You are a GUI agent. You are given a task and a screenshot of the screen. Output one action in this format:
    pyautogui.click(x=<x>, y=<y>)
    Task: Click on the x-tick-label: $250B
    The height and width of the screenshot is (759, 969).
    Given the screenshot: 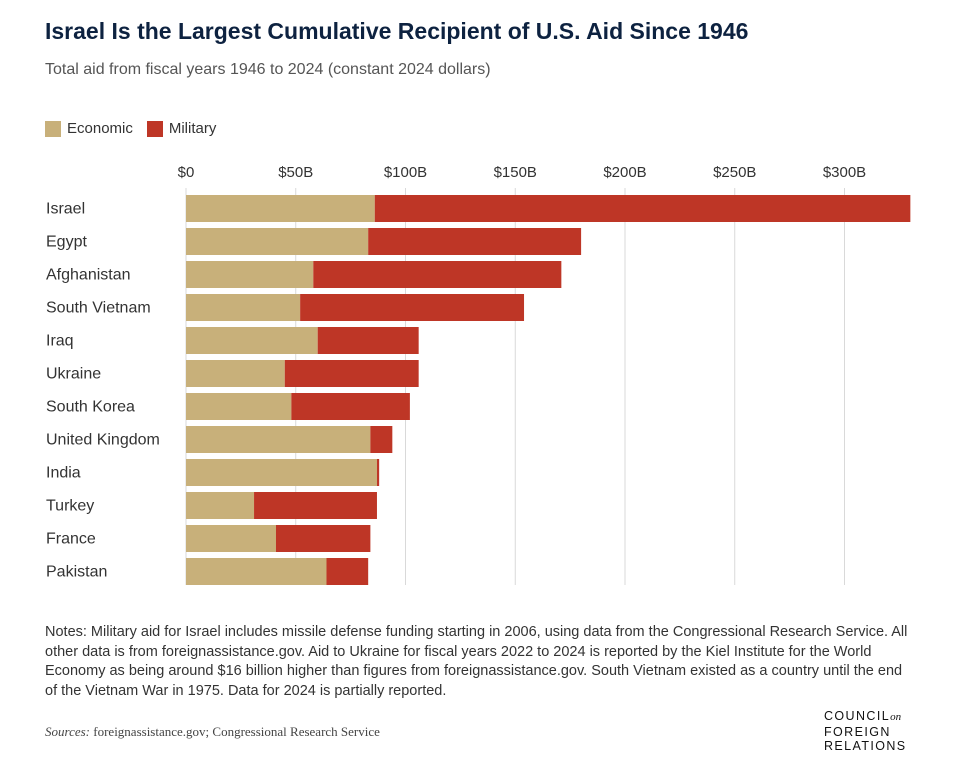 What is the action you would take?
    pyautogui.click(x=734, y=172)
    